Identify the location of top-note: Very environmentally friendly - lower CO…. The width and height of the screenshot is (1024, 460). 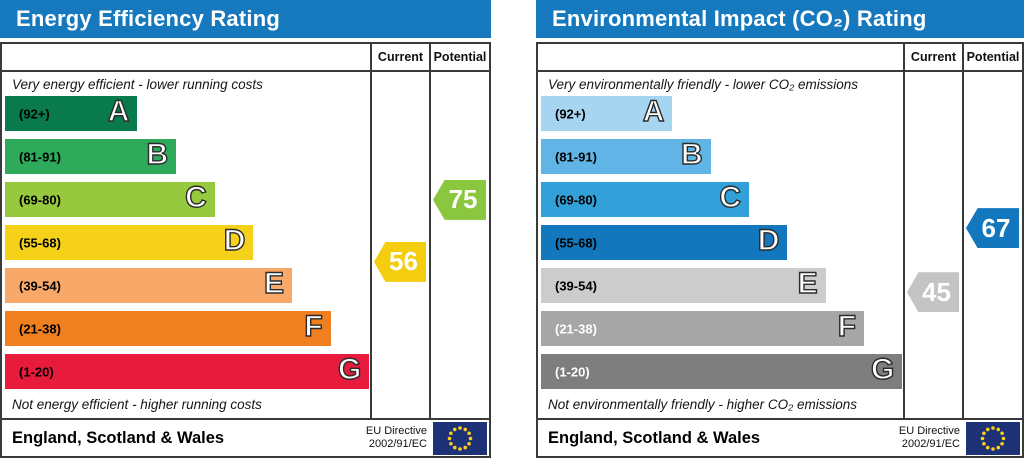
(703, 84).